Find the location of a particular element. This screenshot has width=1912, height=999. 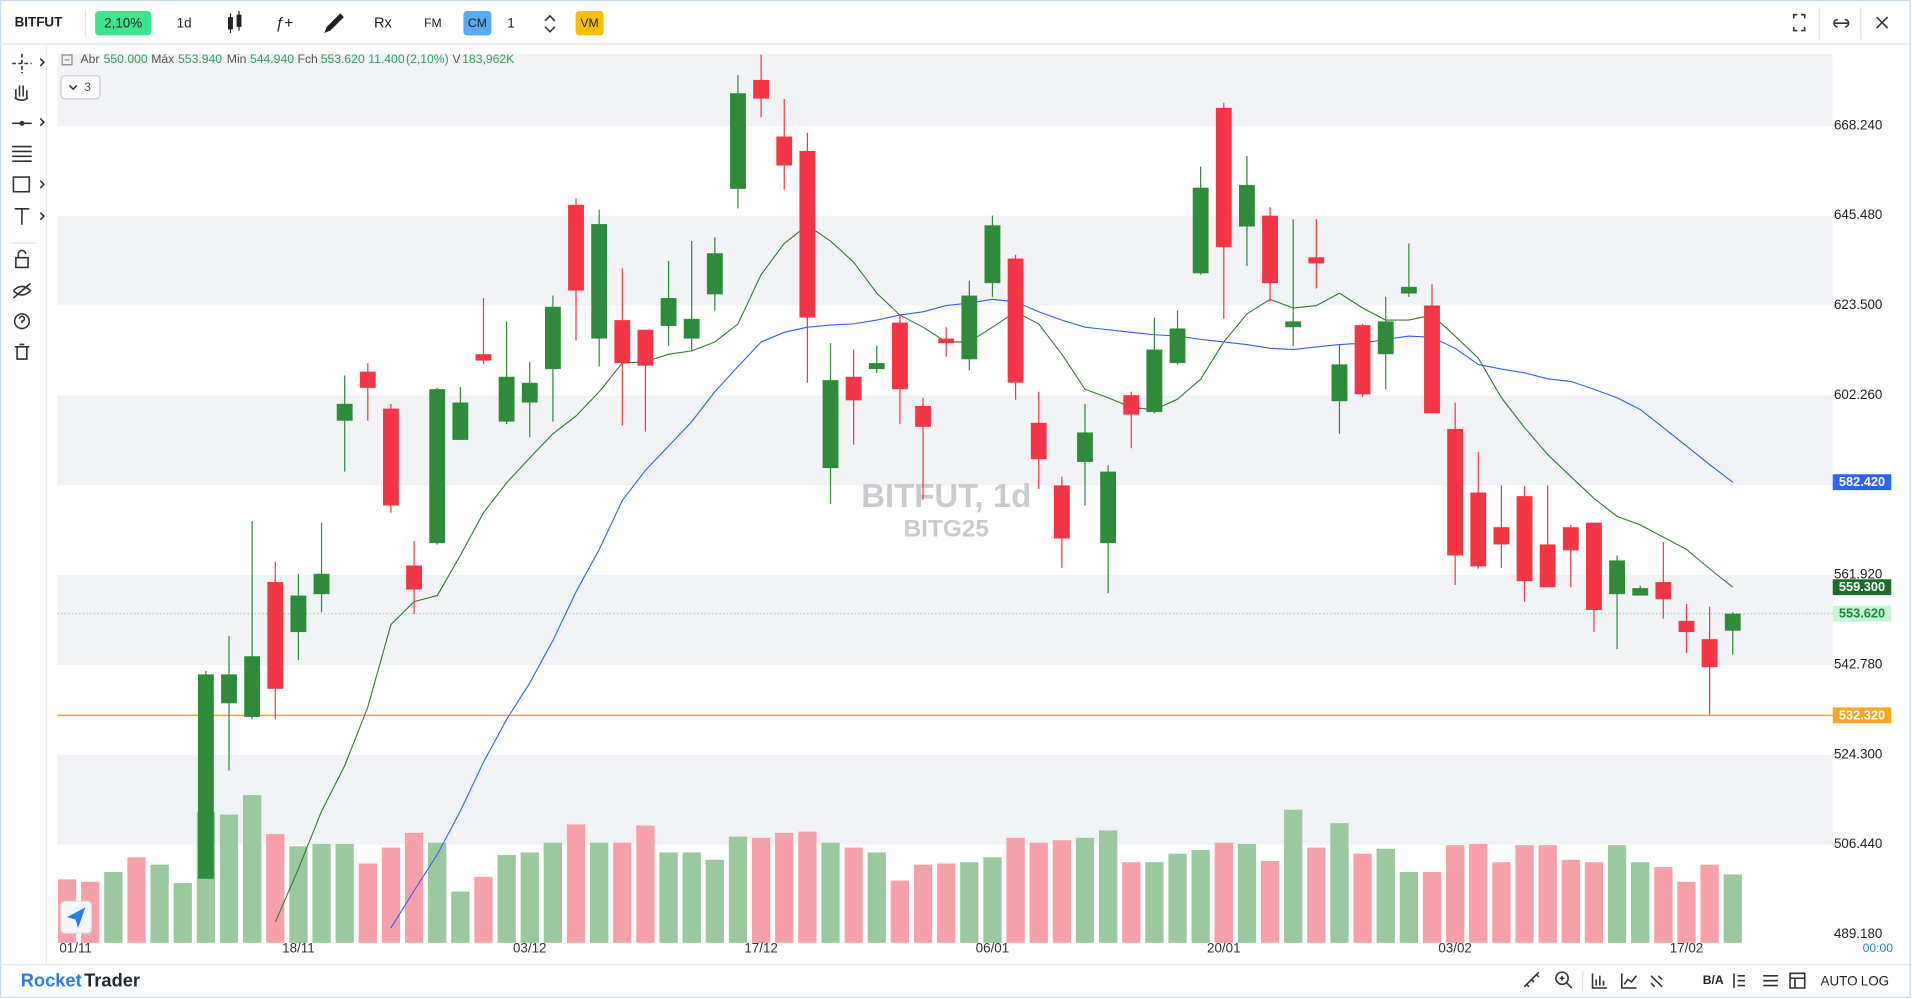

y-tick-label: 623.500 is located at coordinates (1858, 304).